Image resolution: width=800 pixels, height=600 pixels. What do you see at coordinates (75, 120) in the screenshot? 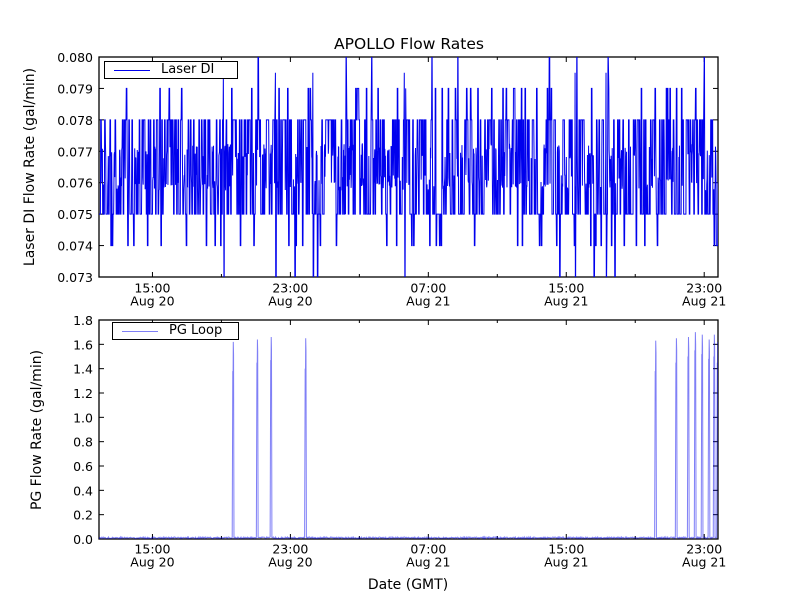
I see `y-tick-label: 0.078` at bounding box center [75, 120].